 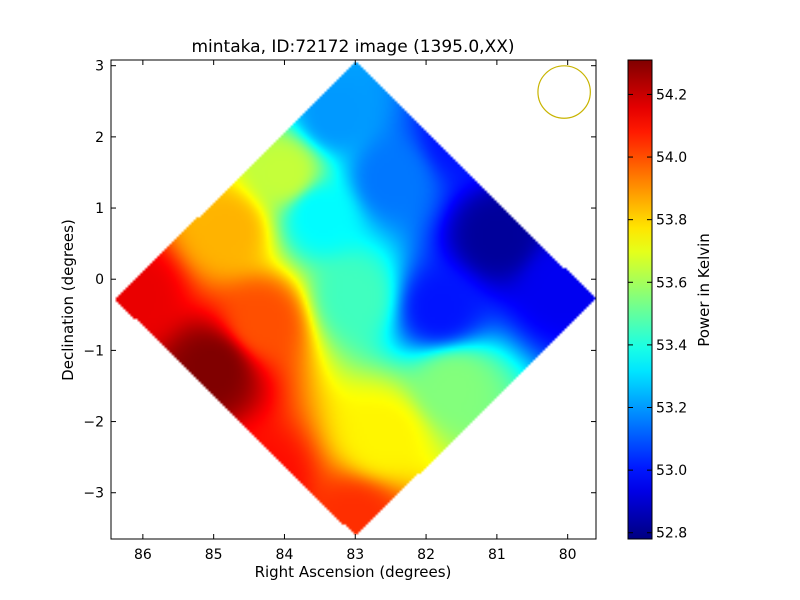 I want to click on x-tick-label: 82, so click(x=426, y=555).